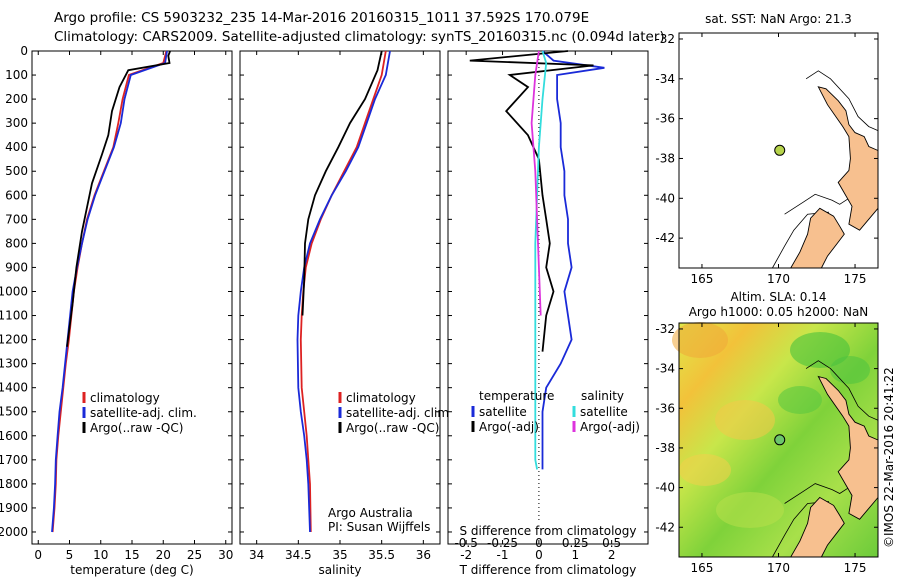 The width and height of the screenshot is (900, 580). I want to click on y-tick-label: 1800, so click(14, 484).